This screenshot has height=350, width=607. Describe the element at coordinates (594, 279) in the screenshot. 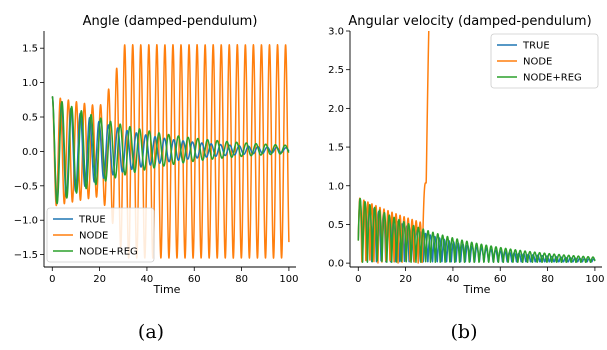

I see `velocity-x-tick-label: 100` at that location.